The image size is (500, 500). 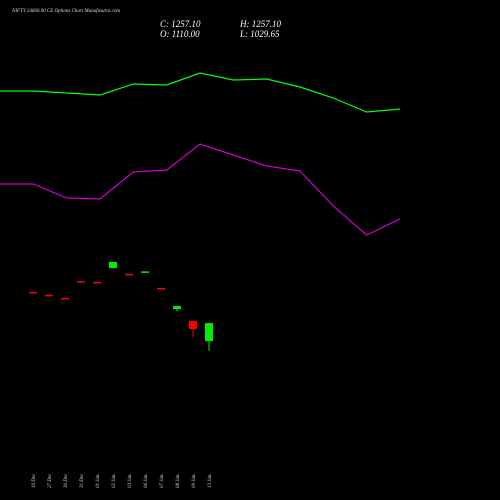 I want to click on x-tick-label: 01 Jan, so click(x=98, y=481).